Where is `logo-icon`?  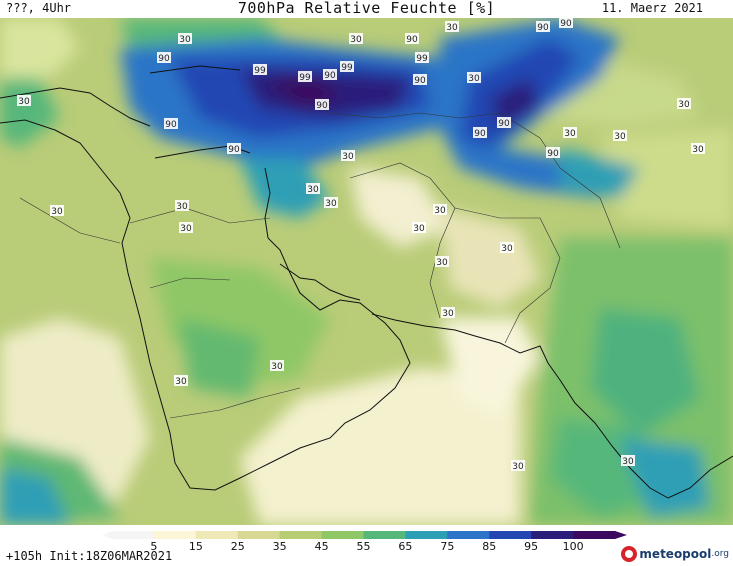 logo-icon is located at coordinates (629, 554).